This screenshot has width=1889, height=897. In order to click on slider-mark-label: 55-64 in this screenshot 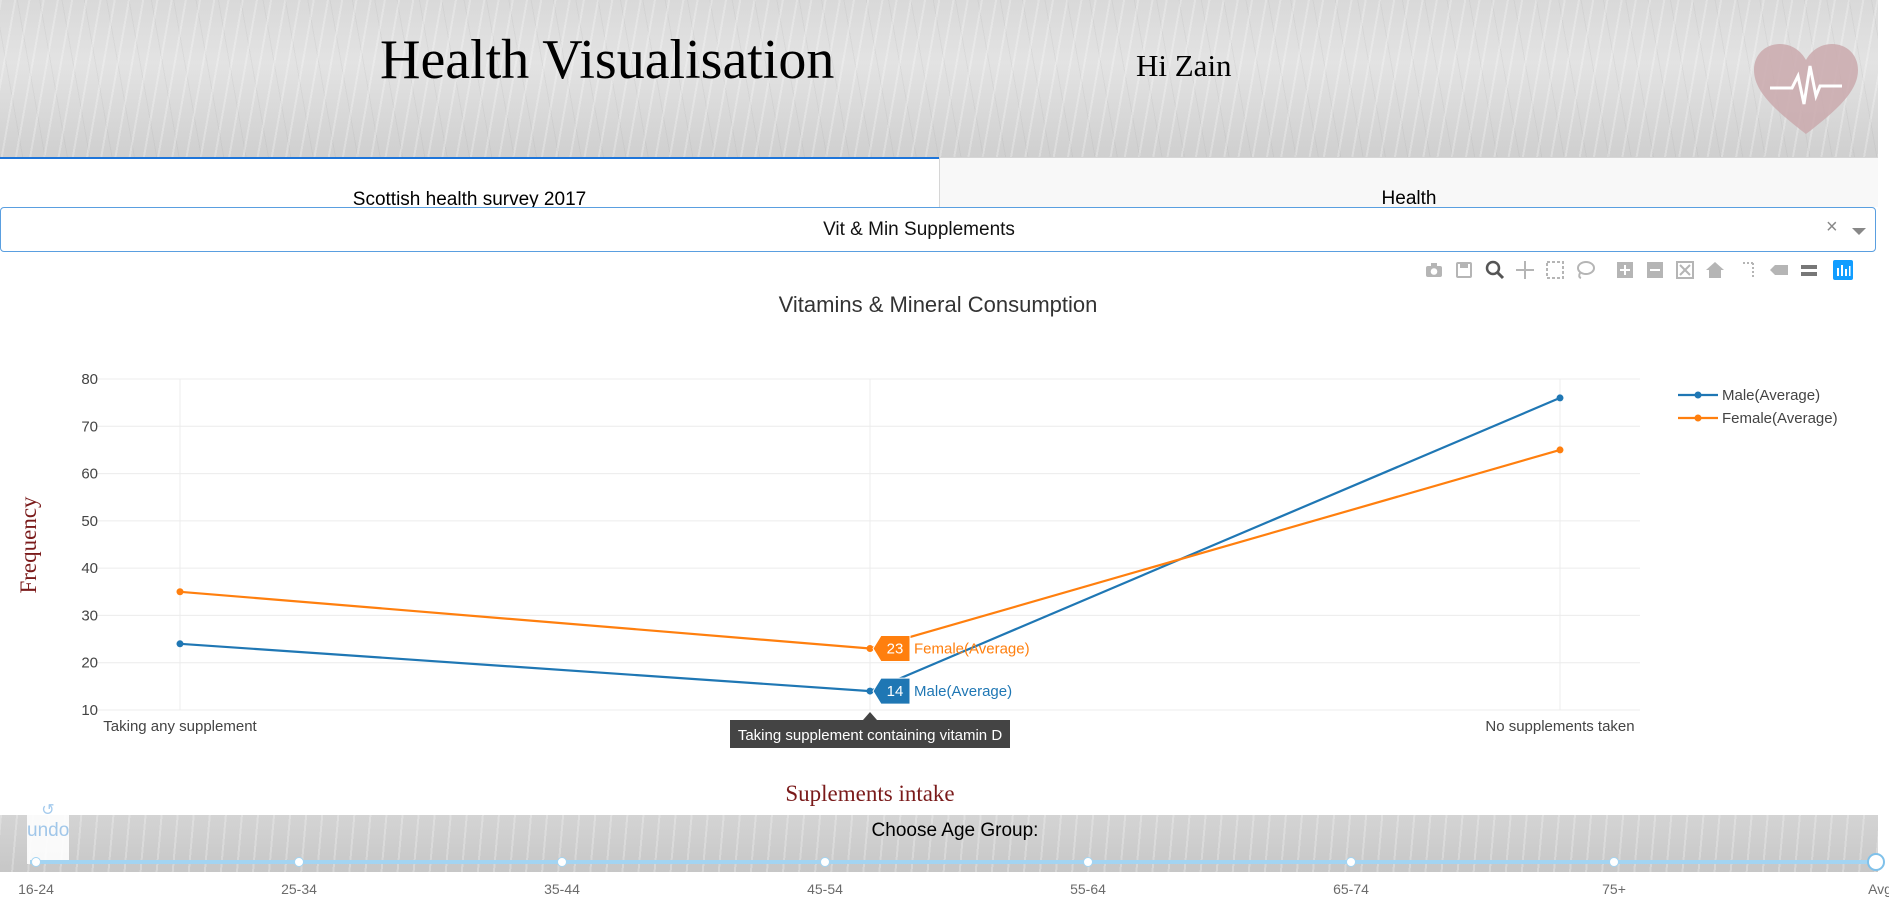, I will do `click(1088, 889)`.